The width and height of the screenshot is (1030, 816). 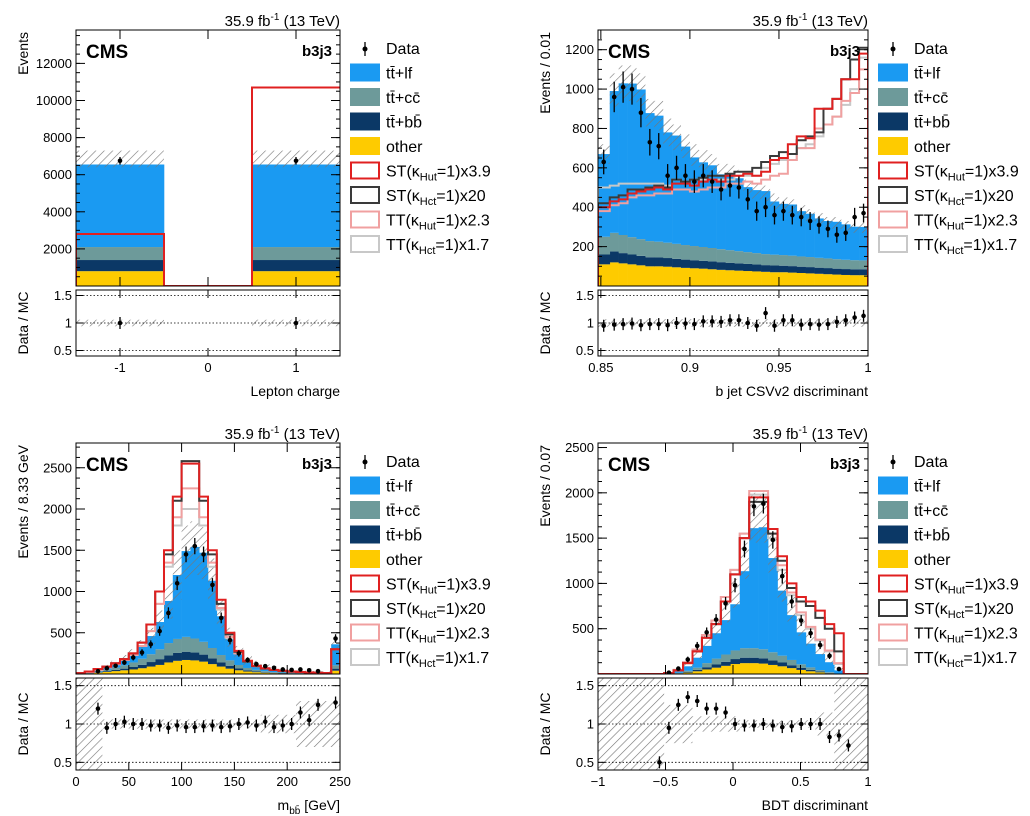 I want to click on legend-label: ST(κHut=1)x3.9, so click(x=966, y=174).